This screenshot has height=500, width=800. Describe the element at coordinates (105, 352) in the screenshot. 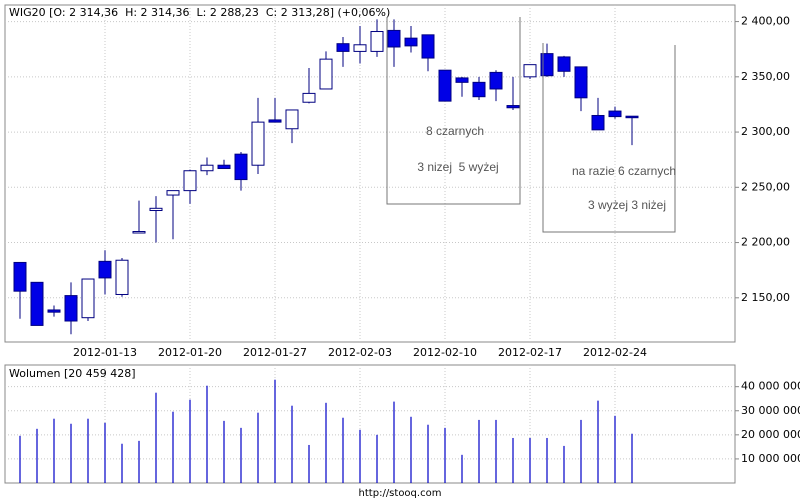

I see `x-tick-label: 2012-01-13` at that location.